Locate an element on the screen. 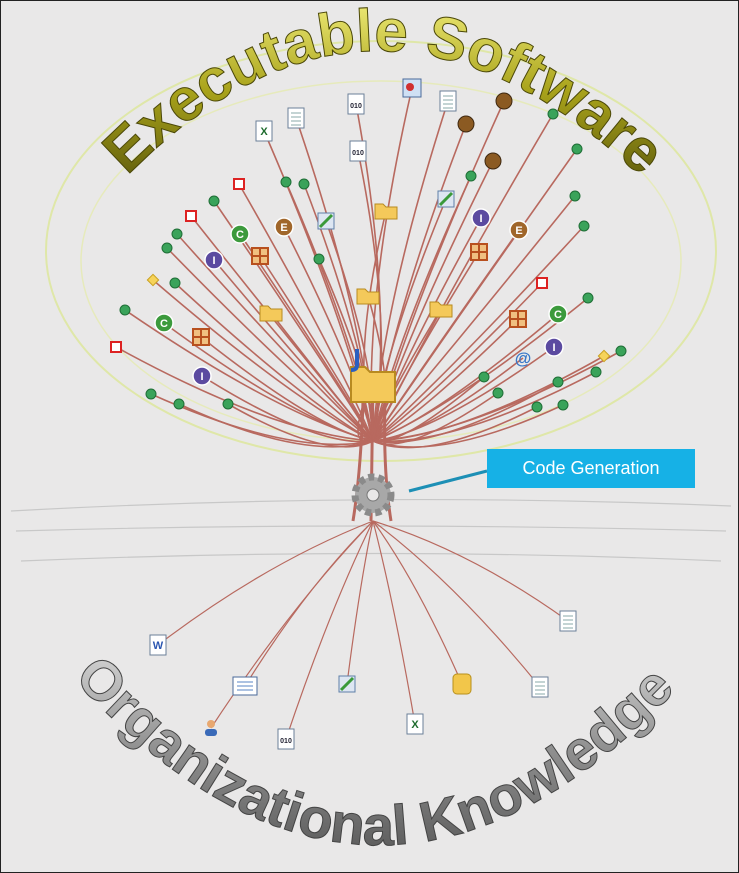 The image size is (739, 873). icon-ball is located at coordinates (504, 101).